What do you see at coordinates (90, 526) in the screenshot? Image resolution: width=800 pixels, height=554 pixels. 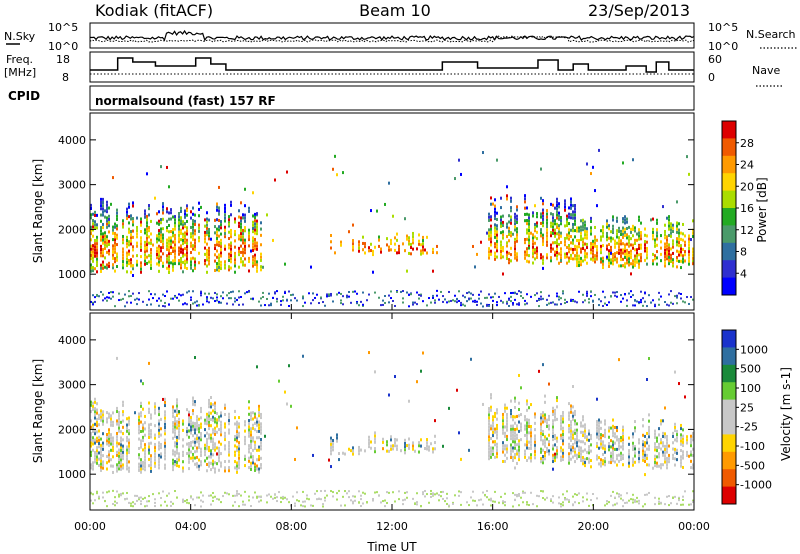 I see `time-tick-label: 00:00` at bounding box center [90, 526].